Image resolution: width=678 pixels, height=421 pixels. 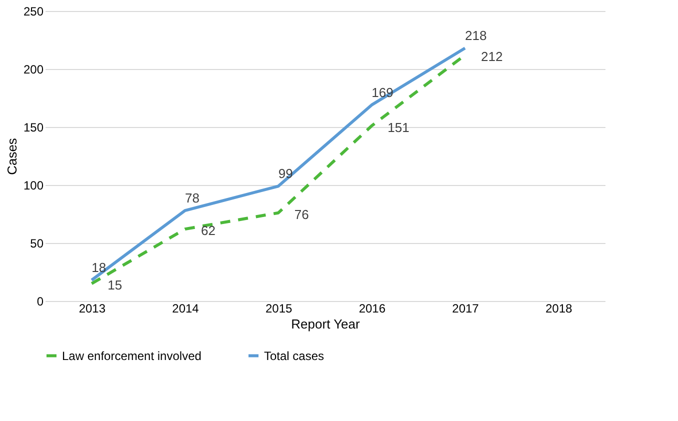 What do you see at coordinates (99, 268) in the screenshot?
I see `data-label: 18` at bounding box center [99, 268].